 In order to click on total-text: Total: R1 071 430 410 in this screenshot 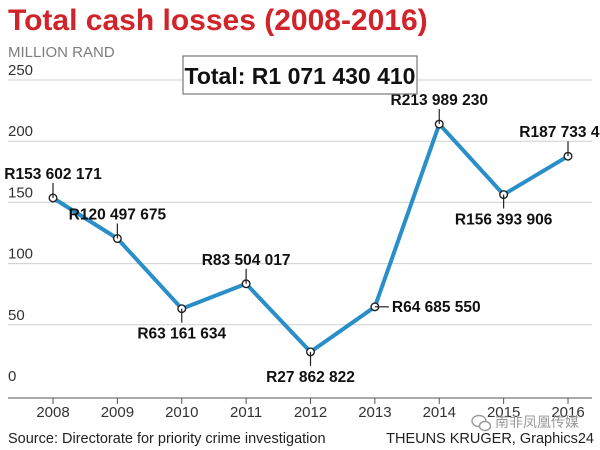, I will do `click(300, 76)`.